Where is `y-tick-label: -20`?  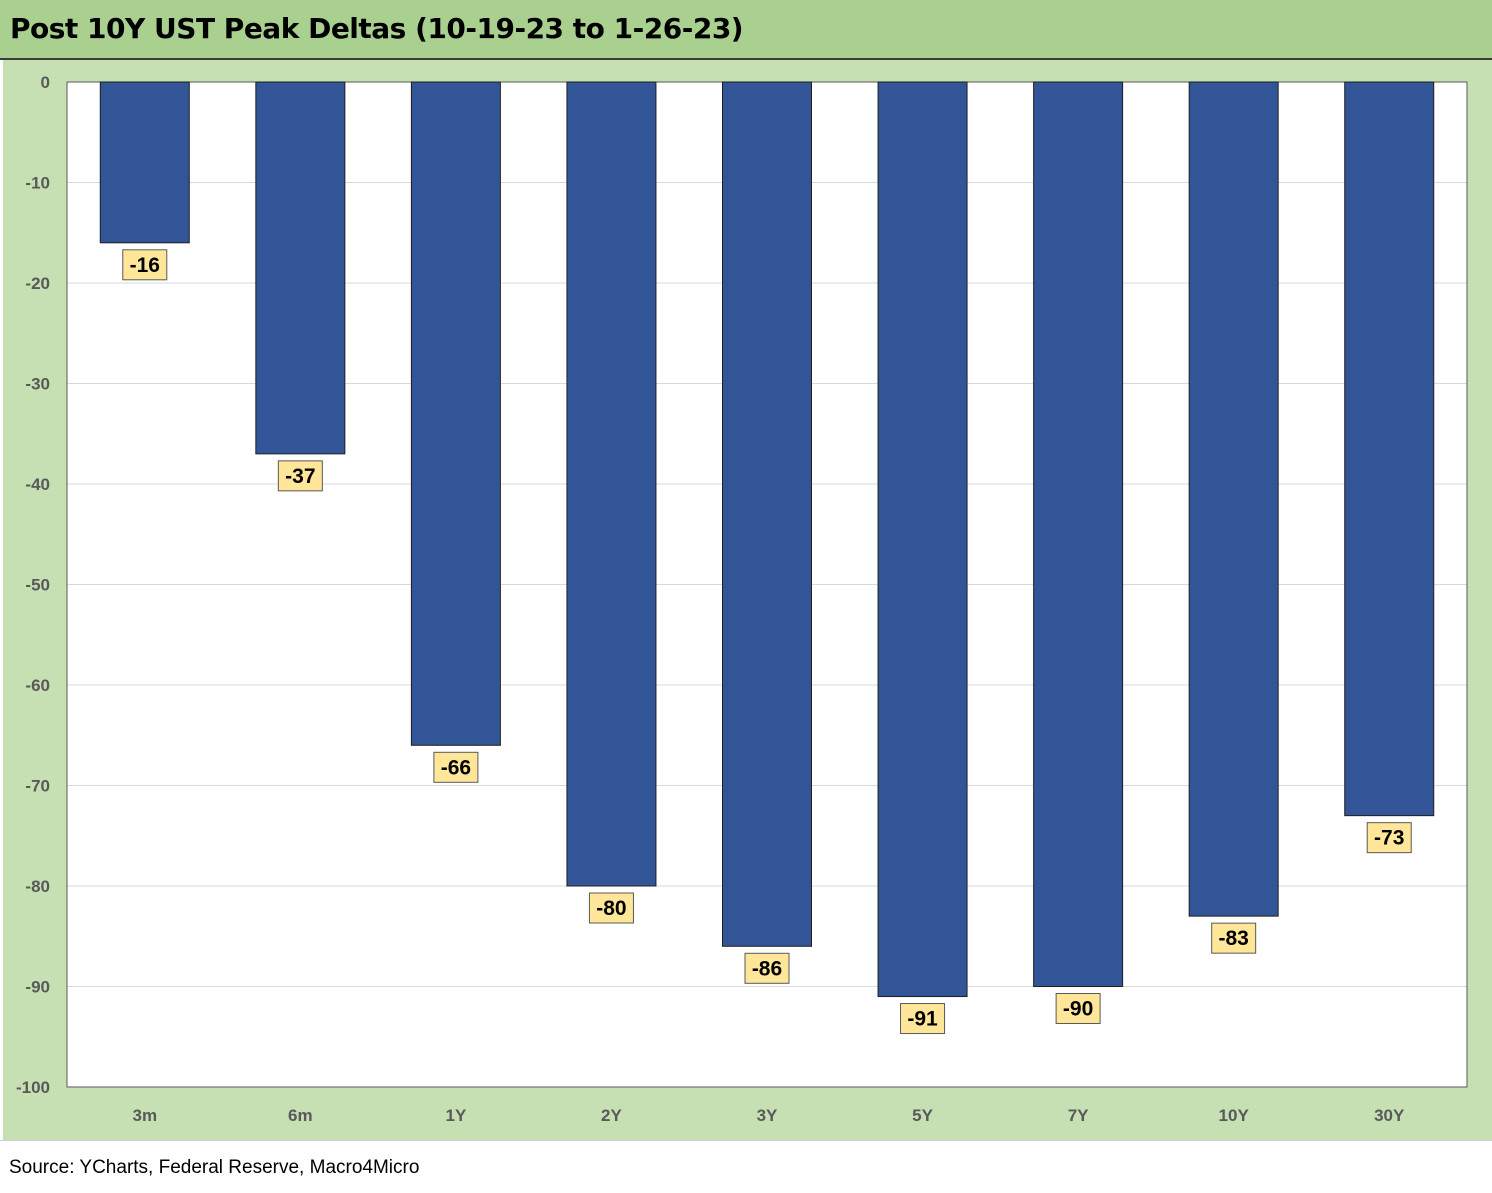
y-tick-label: -20 is located at coordinates (37, 283).